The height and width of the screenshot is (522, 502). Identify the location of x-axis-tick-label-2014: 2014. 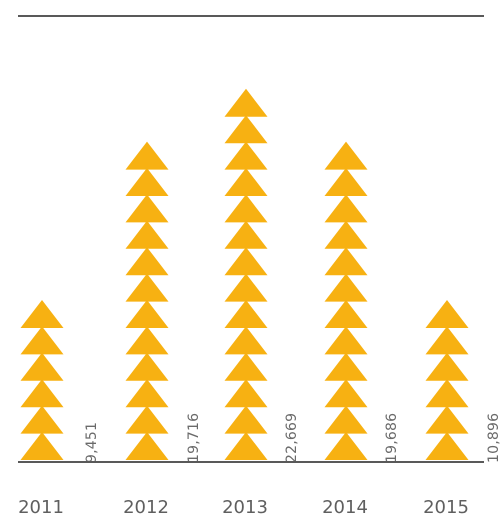
(345, 507).